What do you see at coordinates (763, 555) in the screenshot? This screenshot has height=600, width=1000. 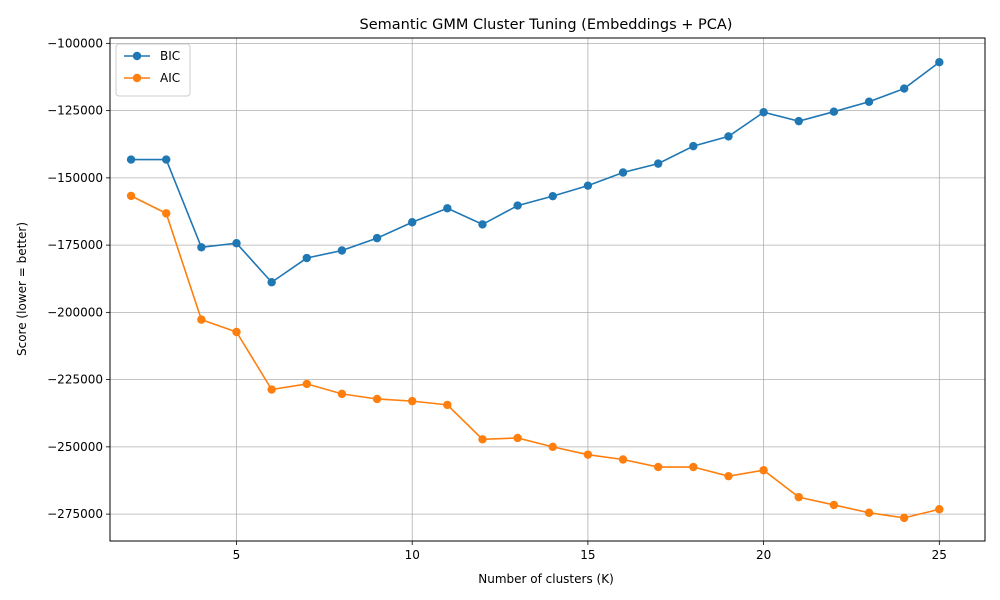 I see `x-tick-label: 20` at bounding box center [763, 555].